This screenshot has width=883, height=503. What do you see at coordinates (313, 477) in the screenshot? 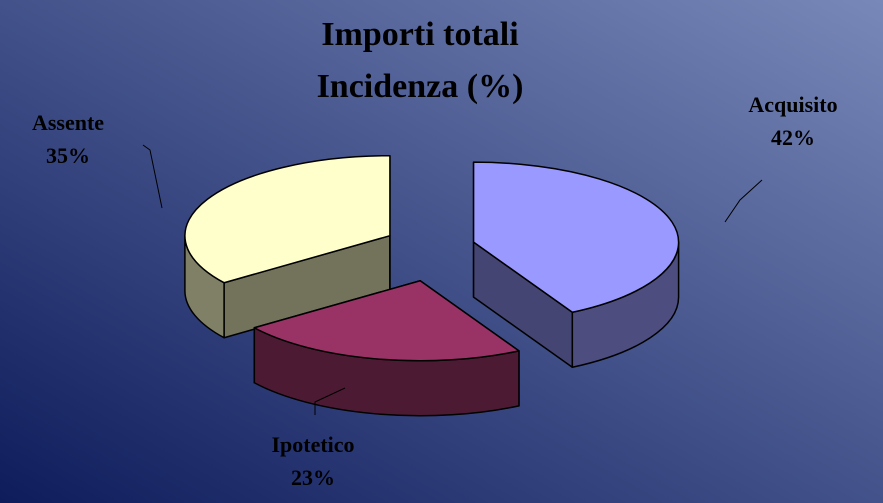
I see `value-label: 23%` at bounding box center [313, 477].